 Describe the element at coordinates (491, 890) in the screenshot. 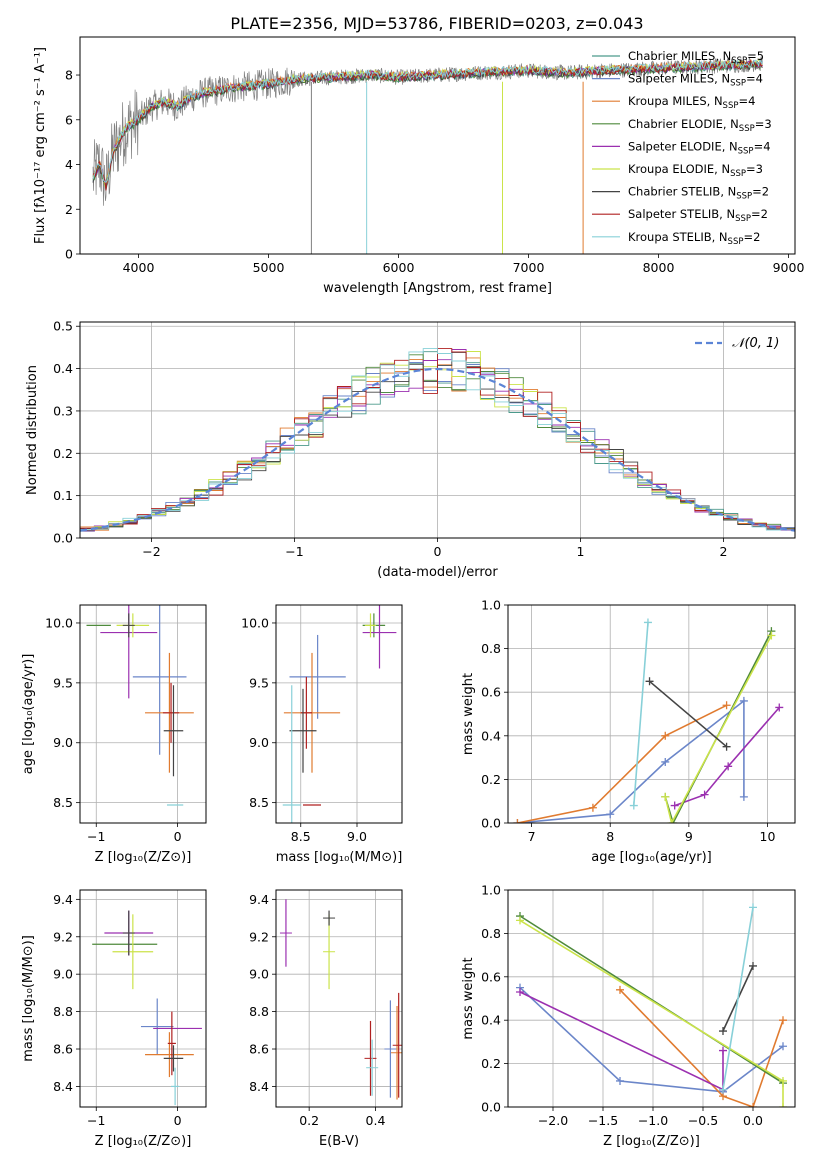

I see `y-tick-label: 1.0` at that location.